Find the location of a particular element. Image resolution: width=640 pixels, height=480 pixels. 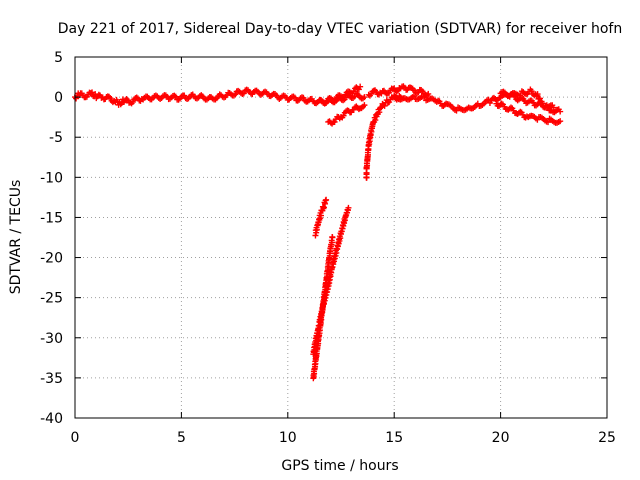

y-tick-label: -15 is located at coordinates (51, 218).